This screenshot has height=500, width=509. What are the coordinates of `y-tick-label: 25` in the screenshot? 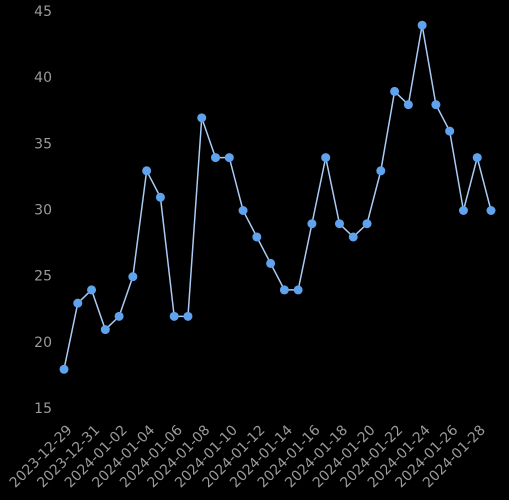 It's located at (43, 277).